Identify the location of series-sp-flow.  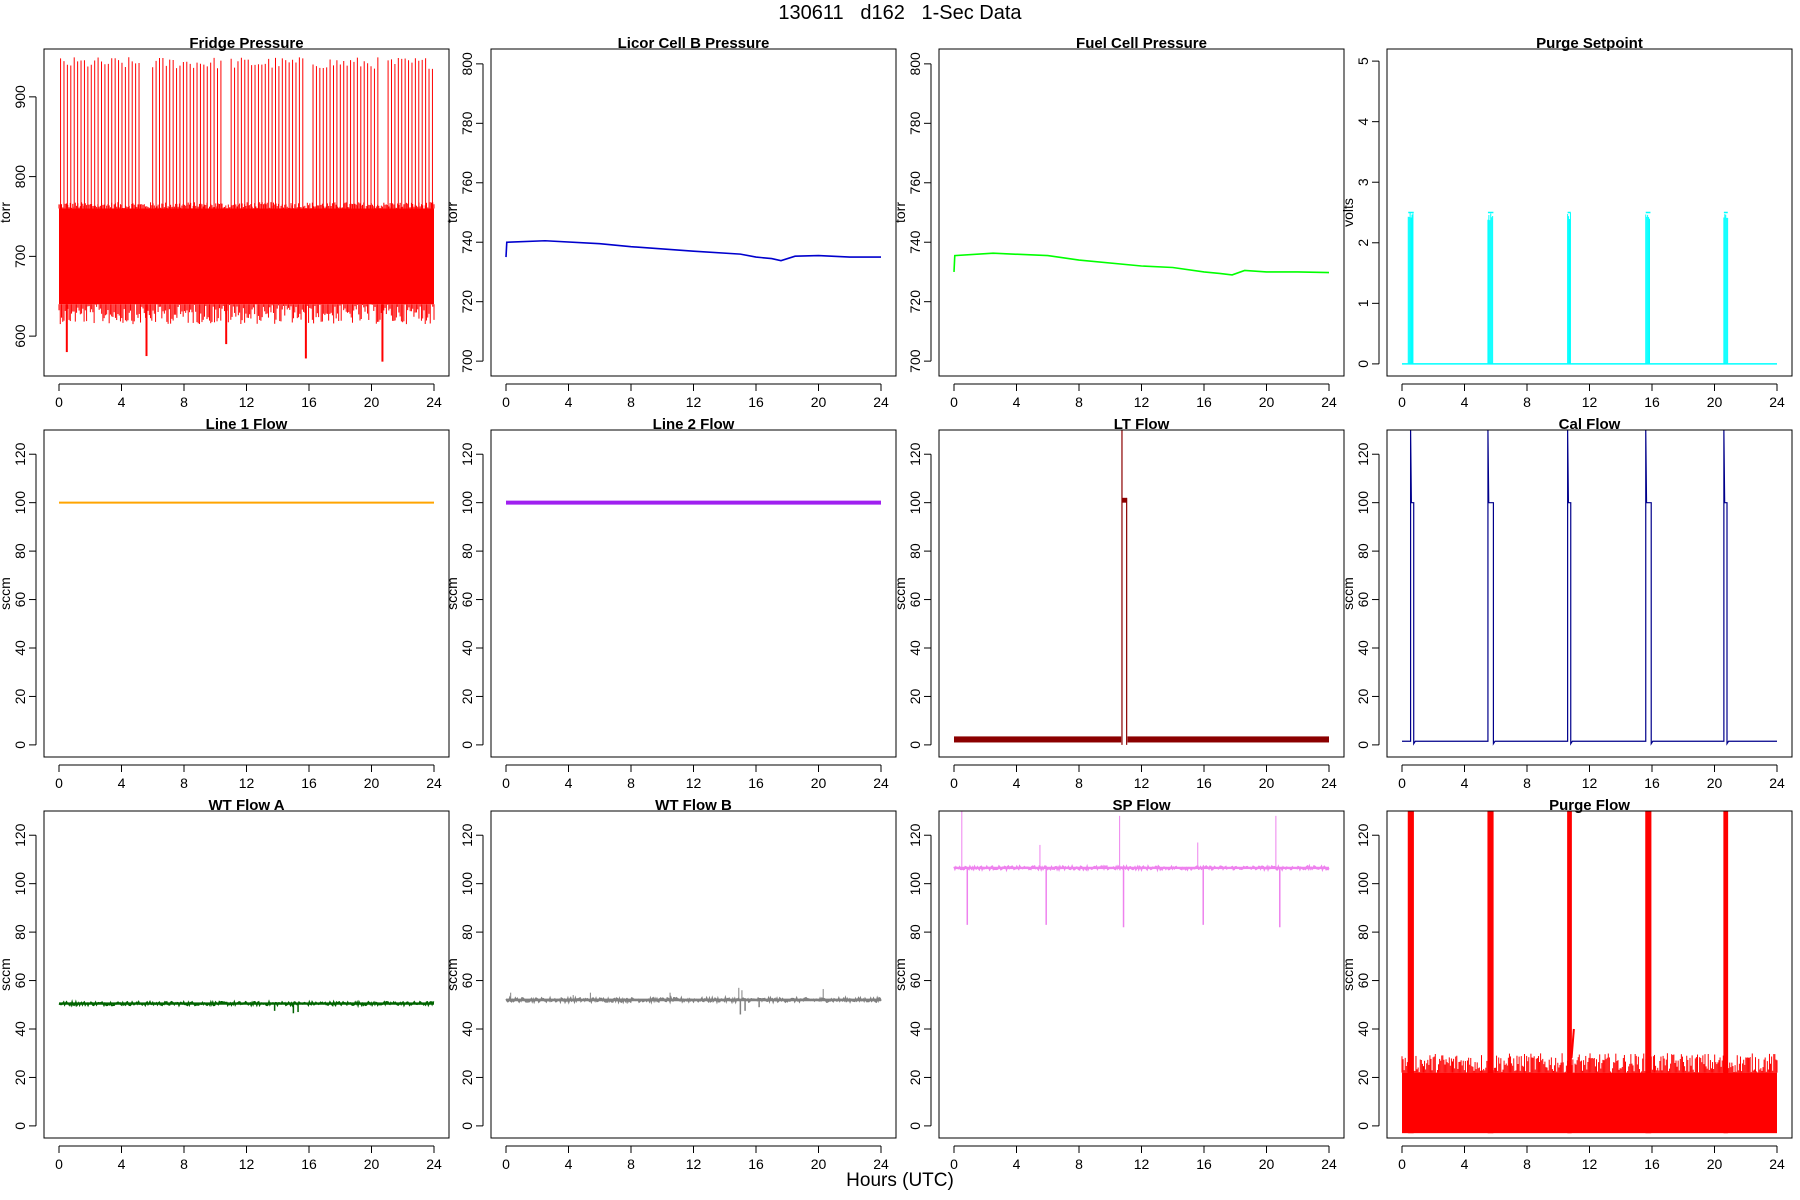
(1141, 869).